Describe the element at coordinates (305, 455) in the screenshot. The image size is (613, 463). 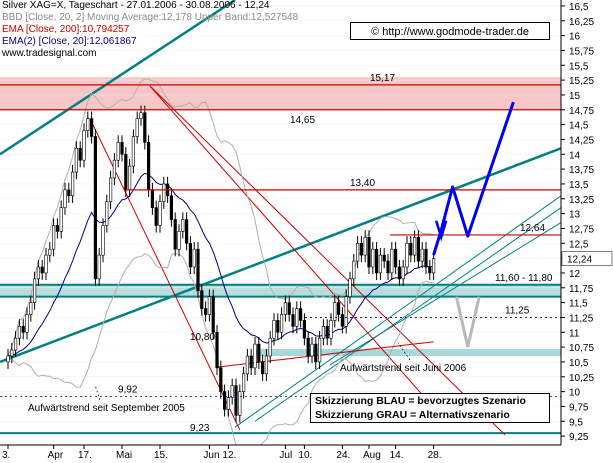
I see `x-tick-label-8: 10.` at that location.